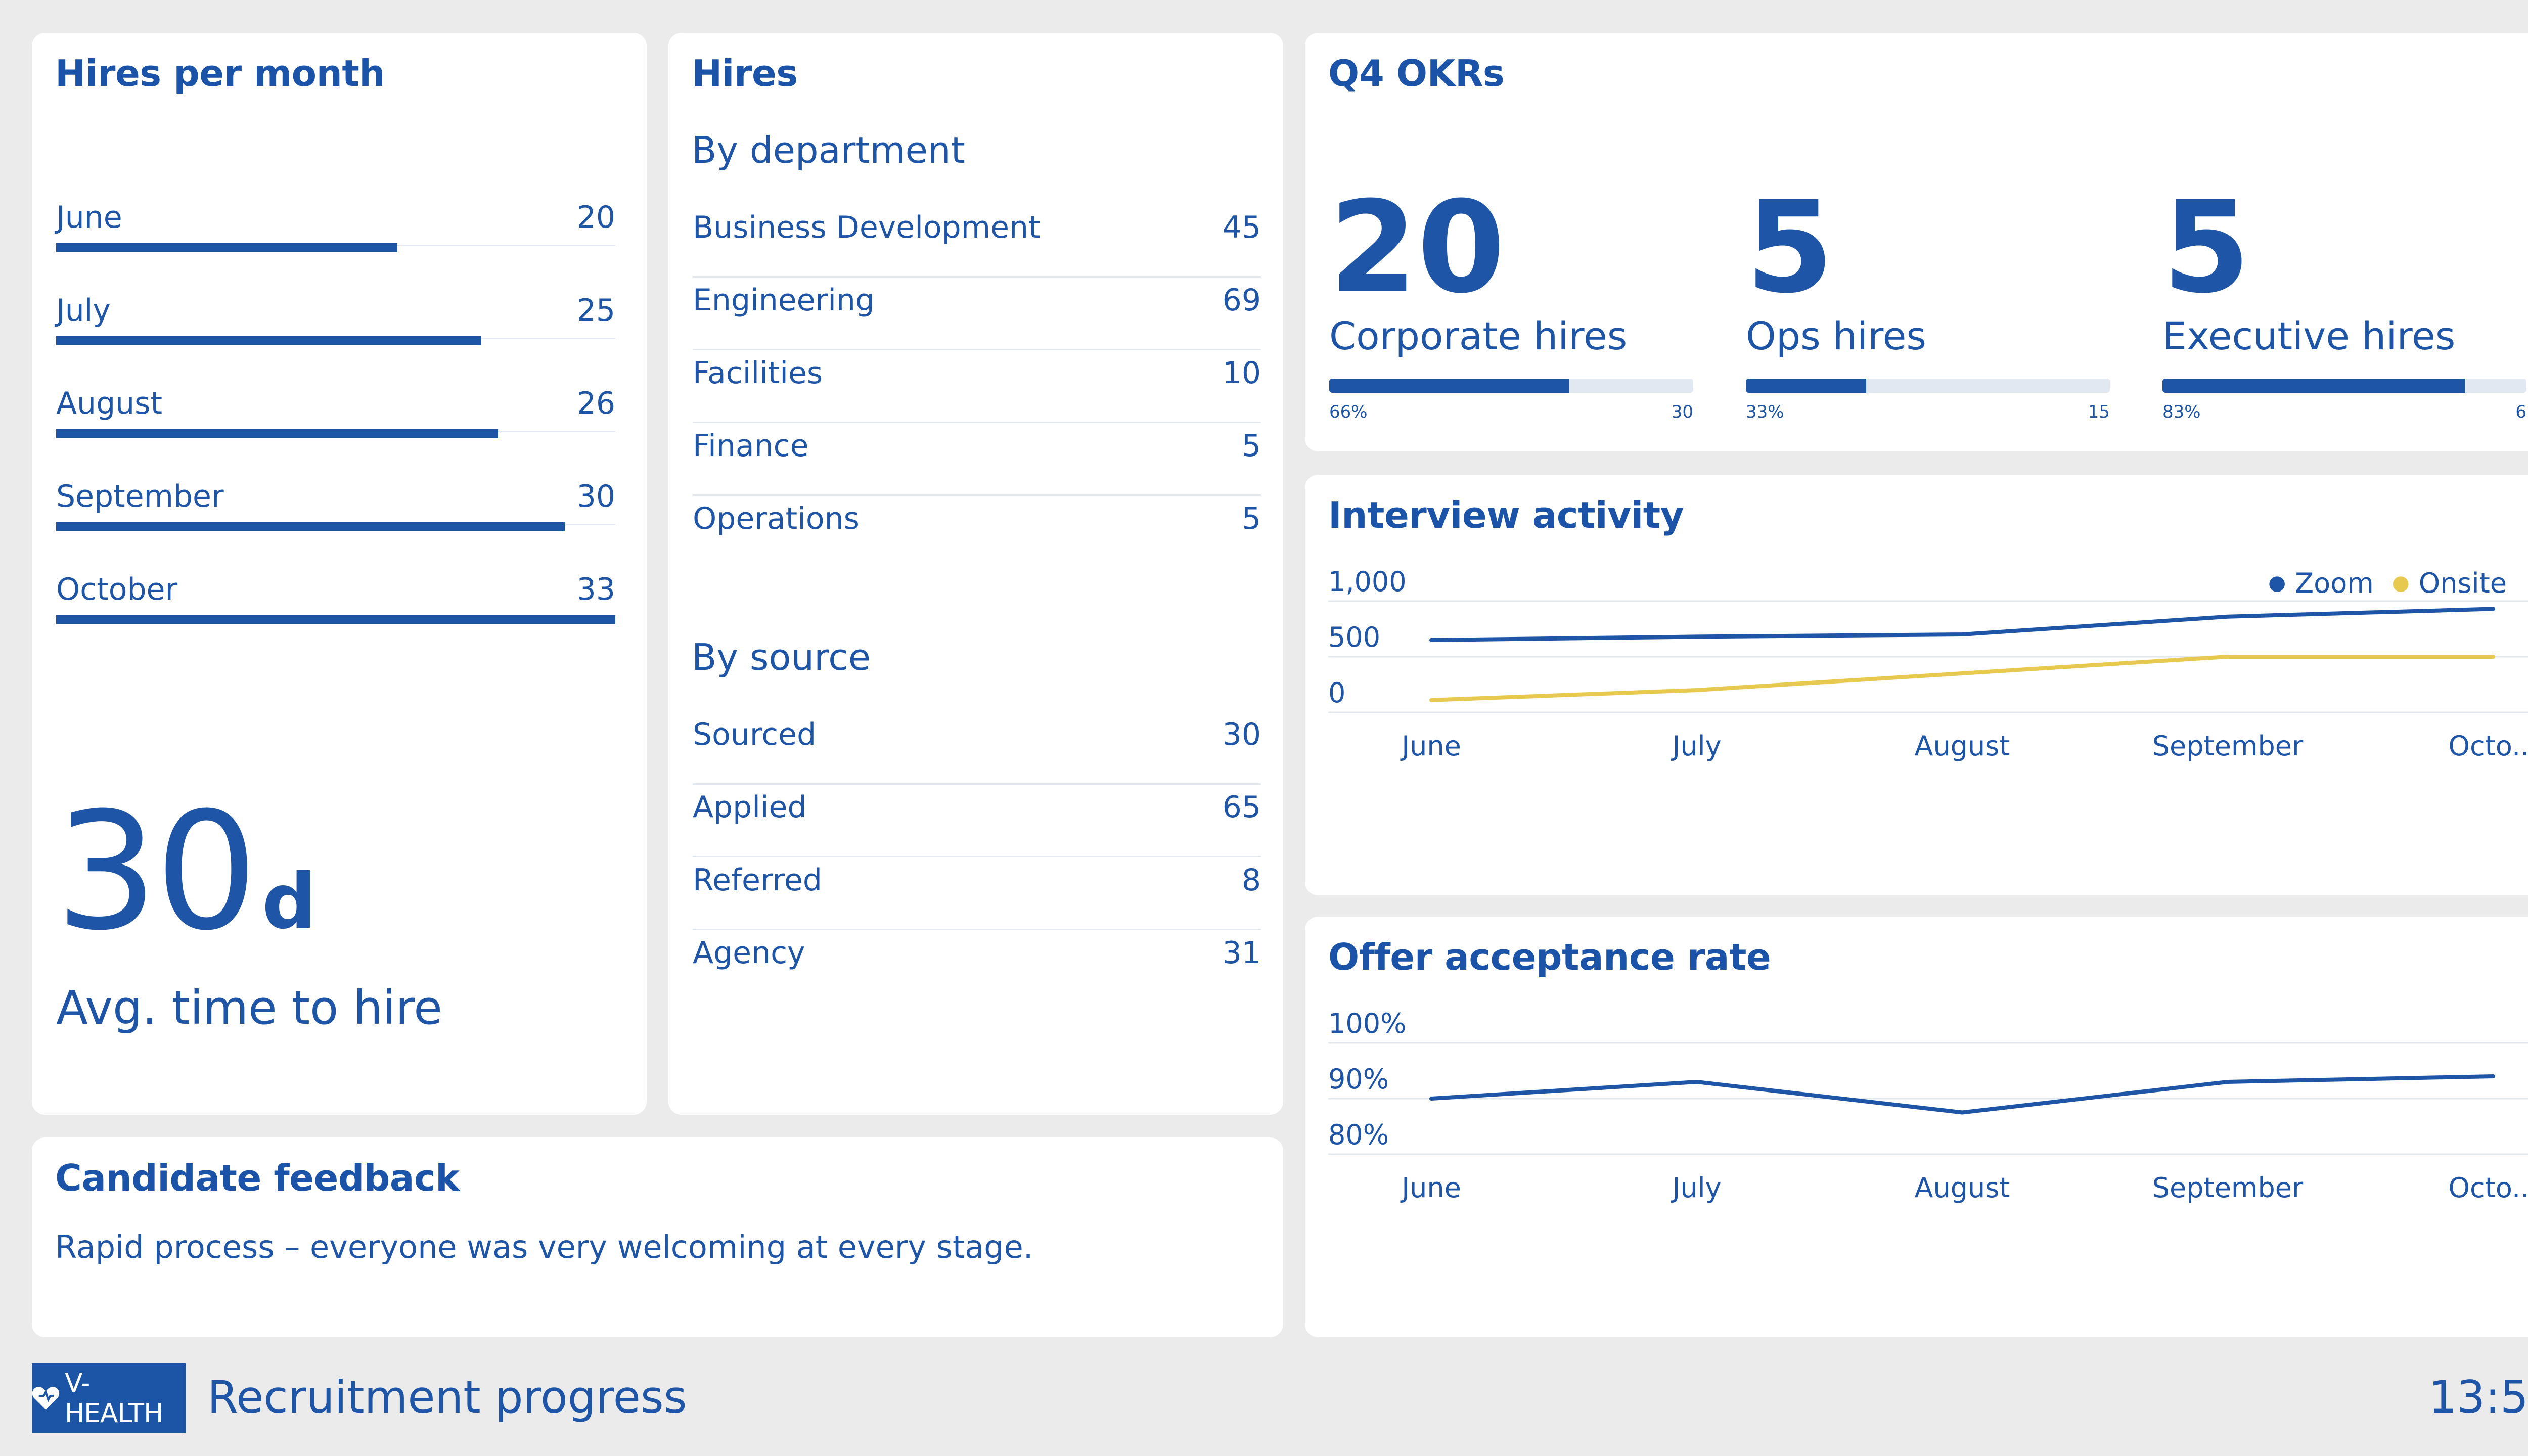  I want to click on month-label: June, so click(89, 217).